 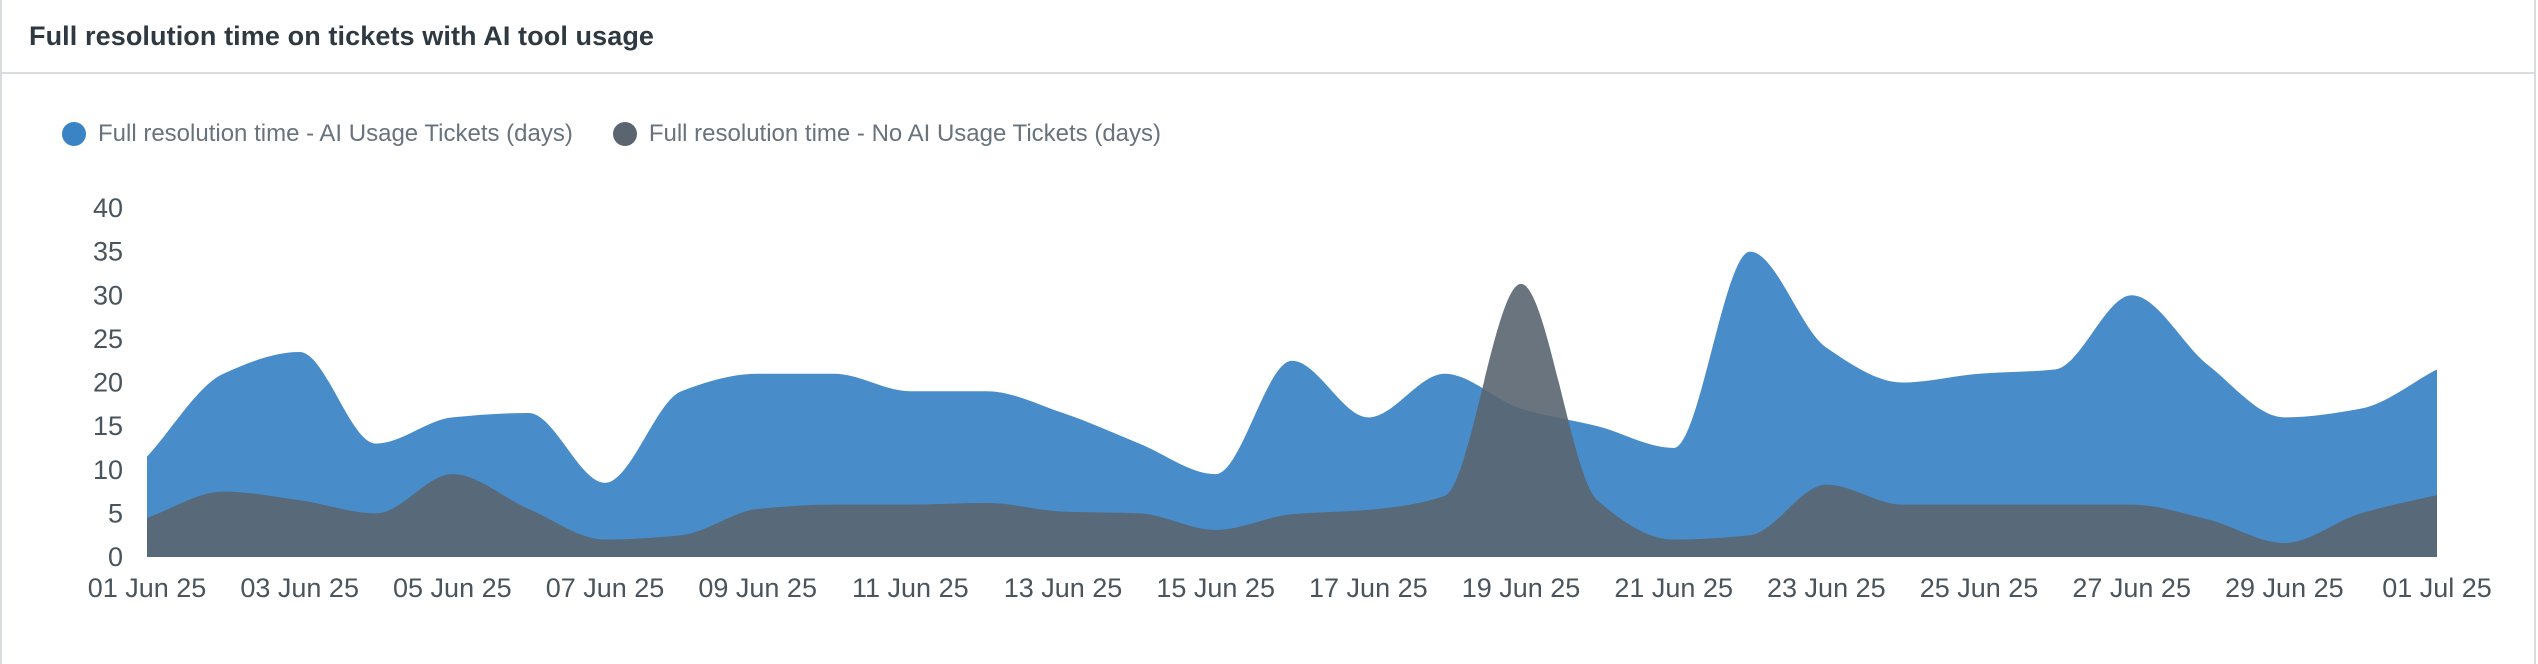 I want to click on y-tick-label: 20, so click(x=108, y=383).